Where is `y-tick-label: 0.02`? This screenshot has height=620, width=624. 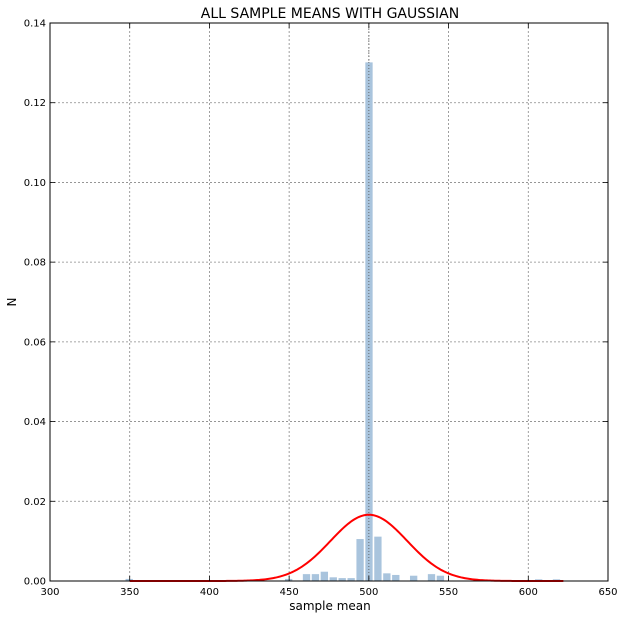
y-tick-label: 0.02 is located at coordinates (35, 502).